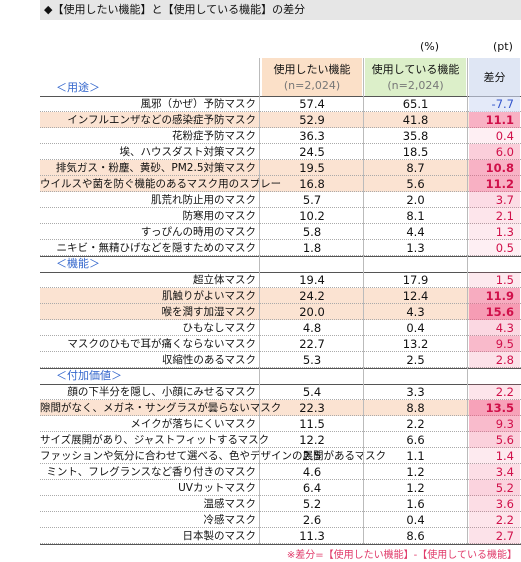  Describe the element at coordinates (312, 504) in the screenshot. I see `cell: 5.2` at that location.